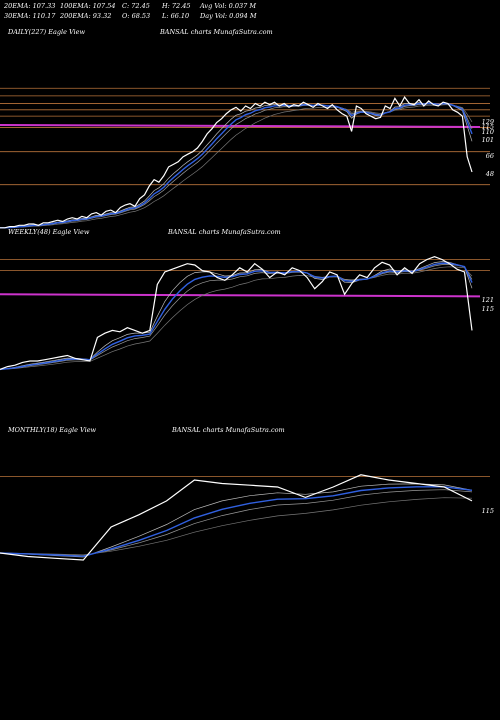  I want to click on daily-title: DAILY(227) Eagle View, so click(47, 32).